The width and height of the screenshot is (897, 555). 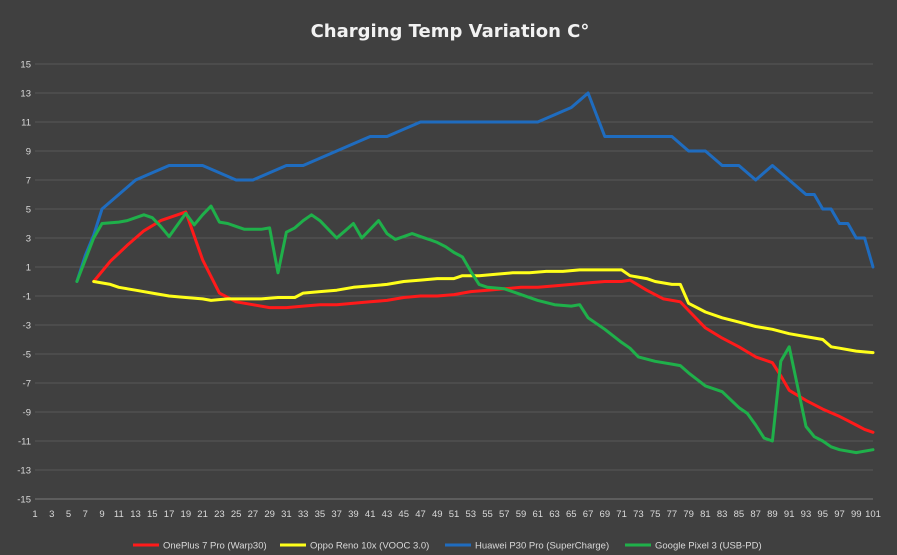 What do you see at coordinates (369, 546) in the screenshot?
I see `legend-label-oppo: Oppo Reno 10x (VOOC 3.0)` at bounding box center [369, 546].